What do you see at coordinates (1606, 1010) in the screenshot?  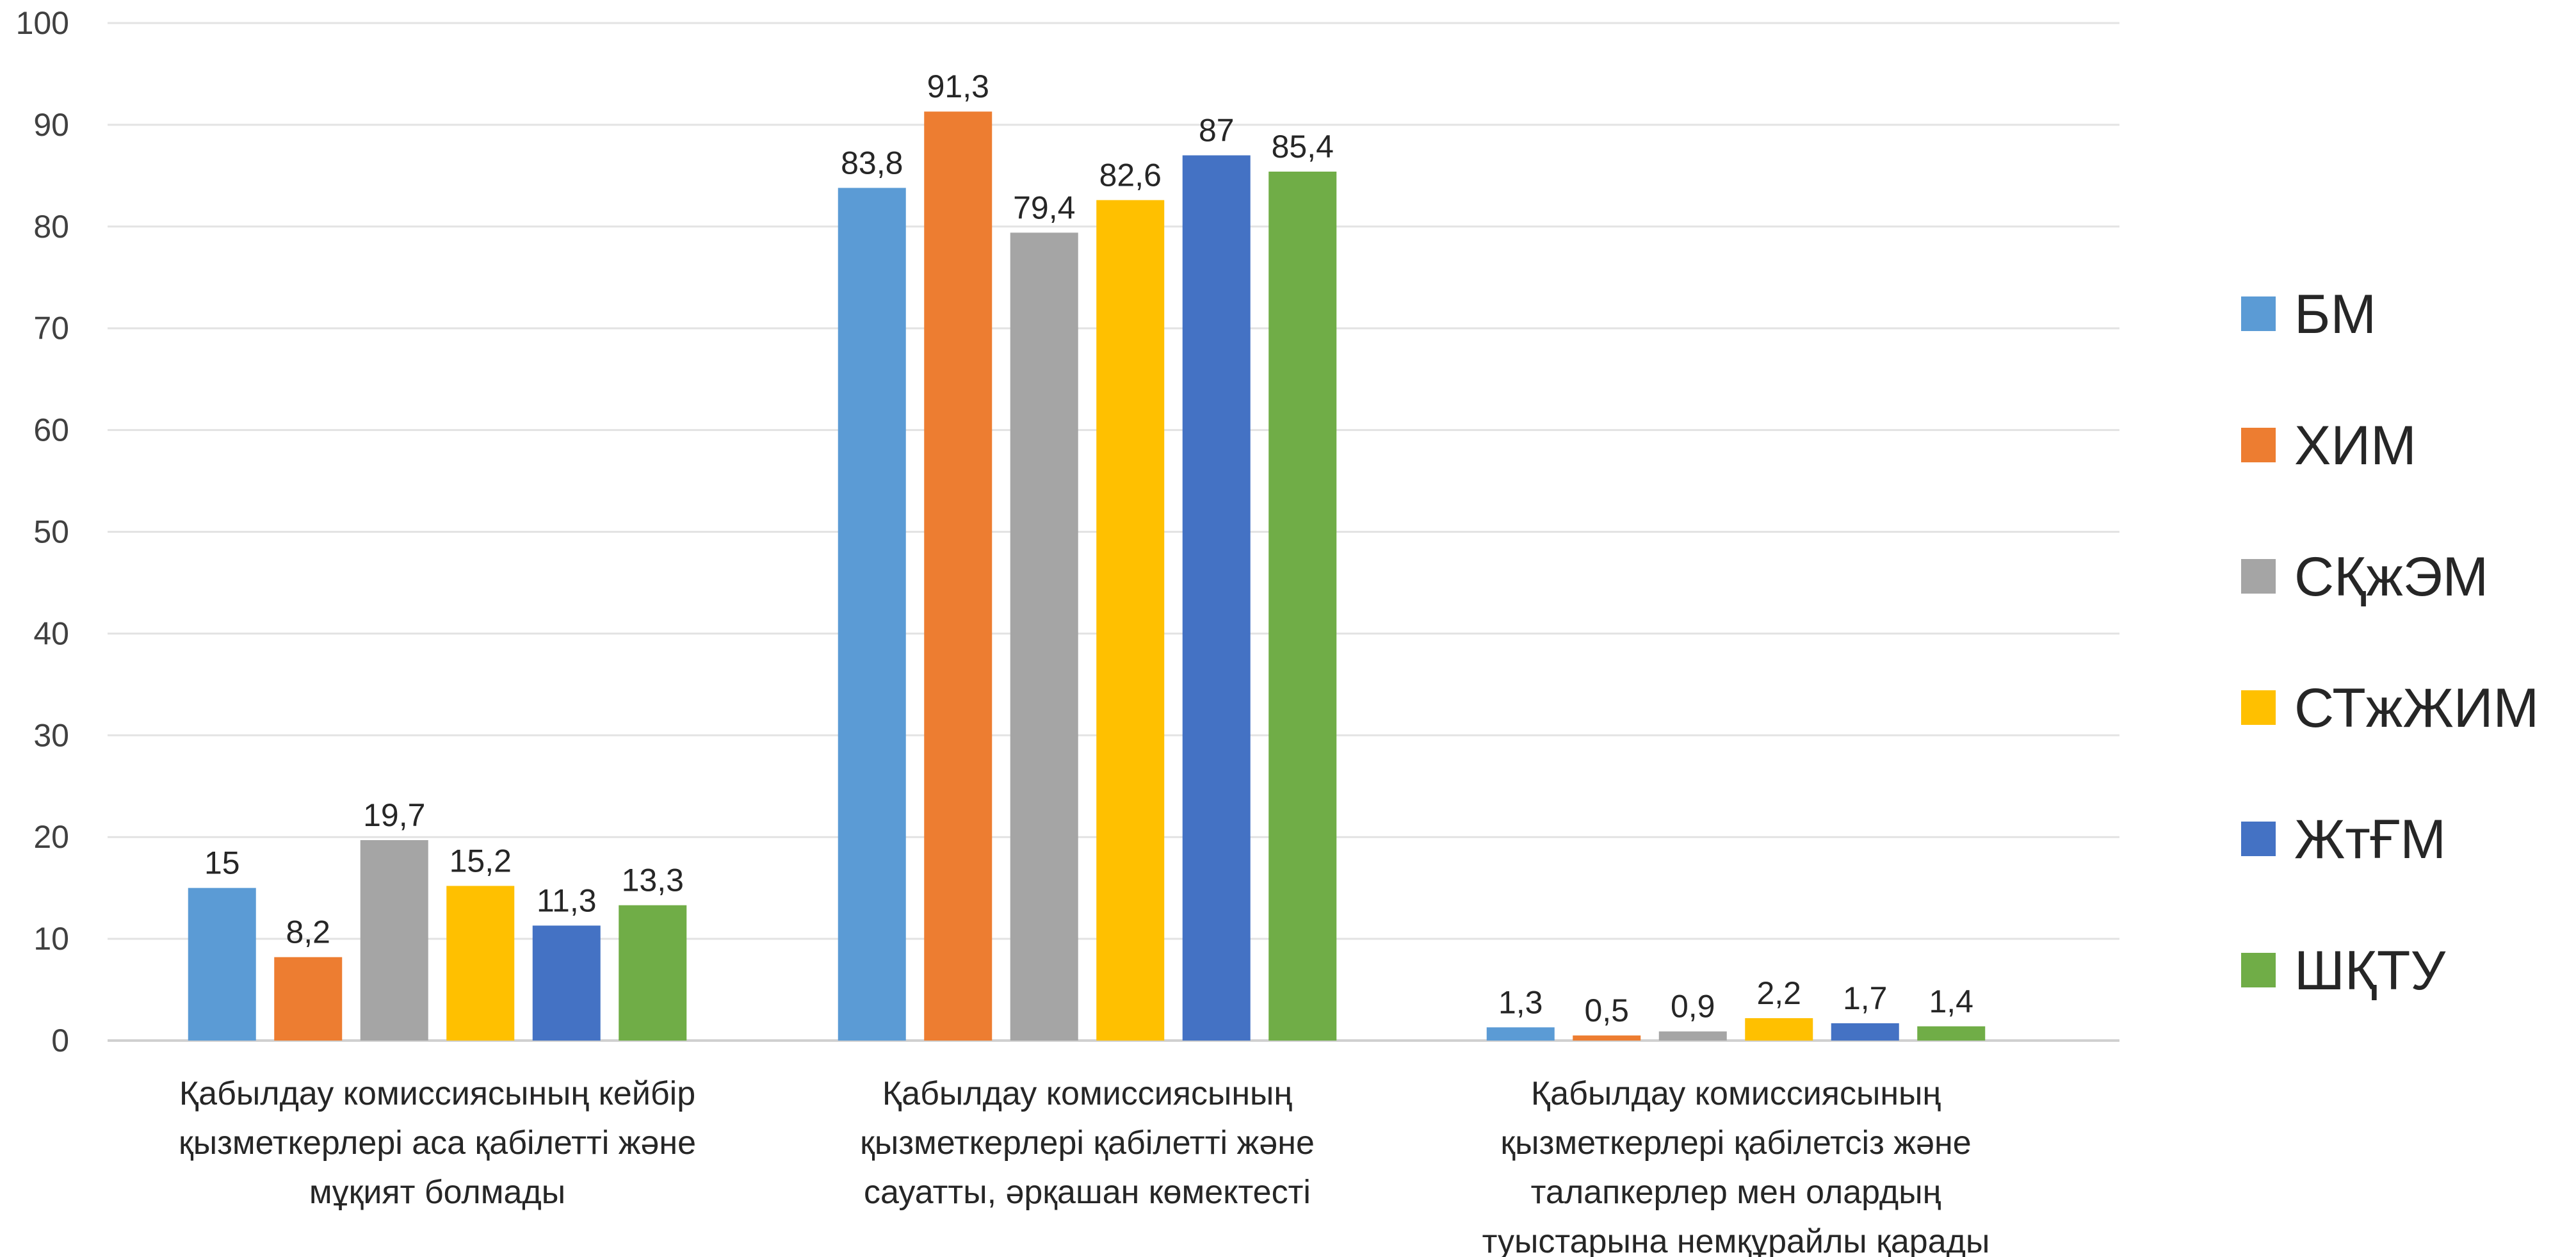 I see `data-label: 0,5` at bounding box center [1606, 1010].